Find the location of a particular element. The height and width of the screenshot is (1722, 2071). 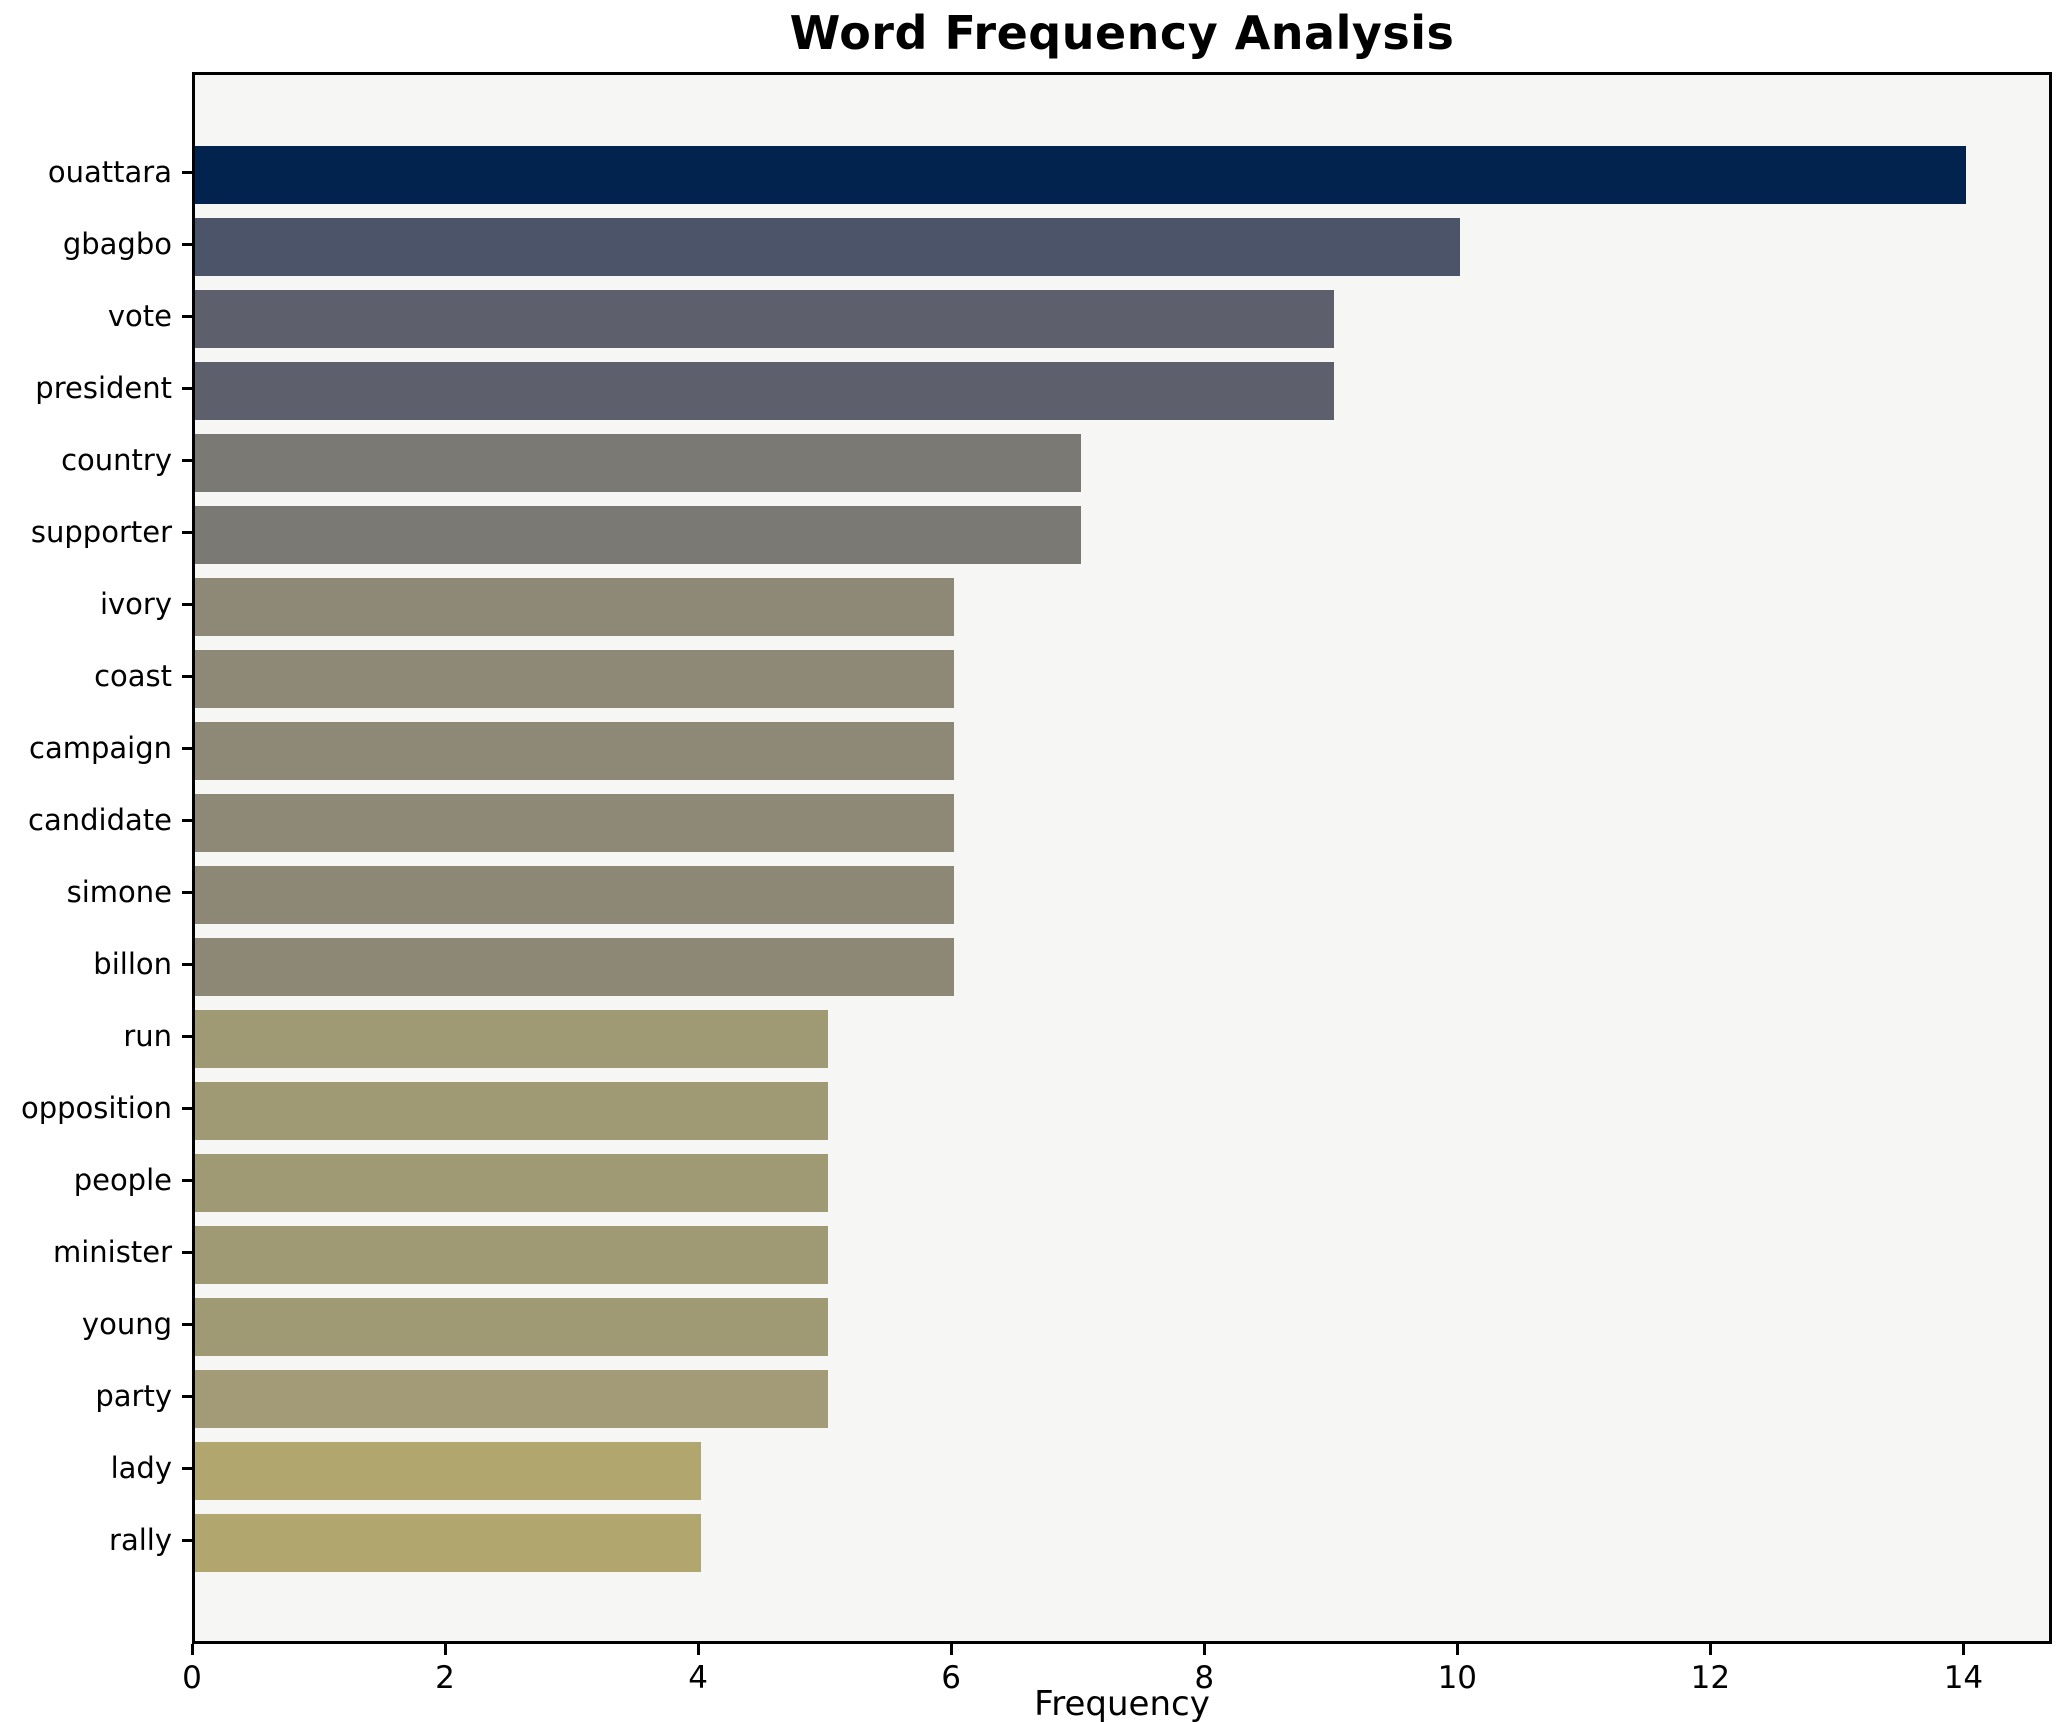

x-tick-label-2: 2 is located at coordinates (445, 1678).